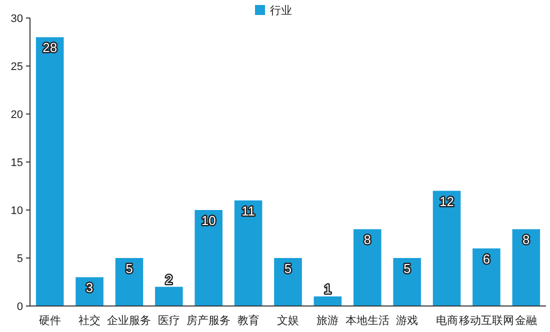  What do you see at coordinates (447, 320) in the screenshot?
I see `x-tick-label: 电商` at bounding box center [447, 320].